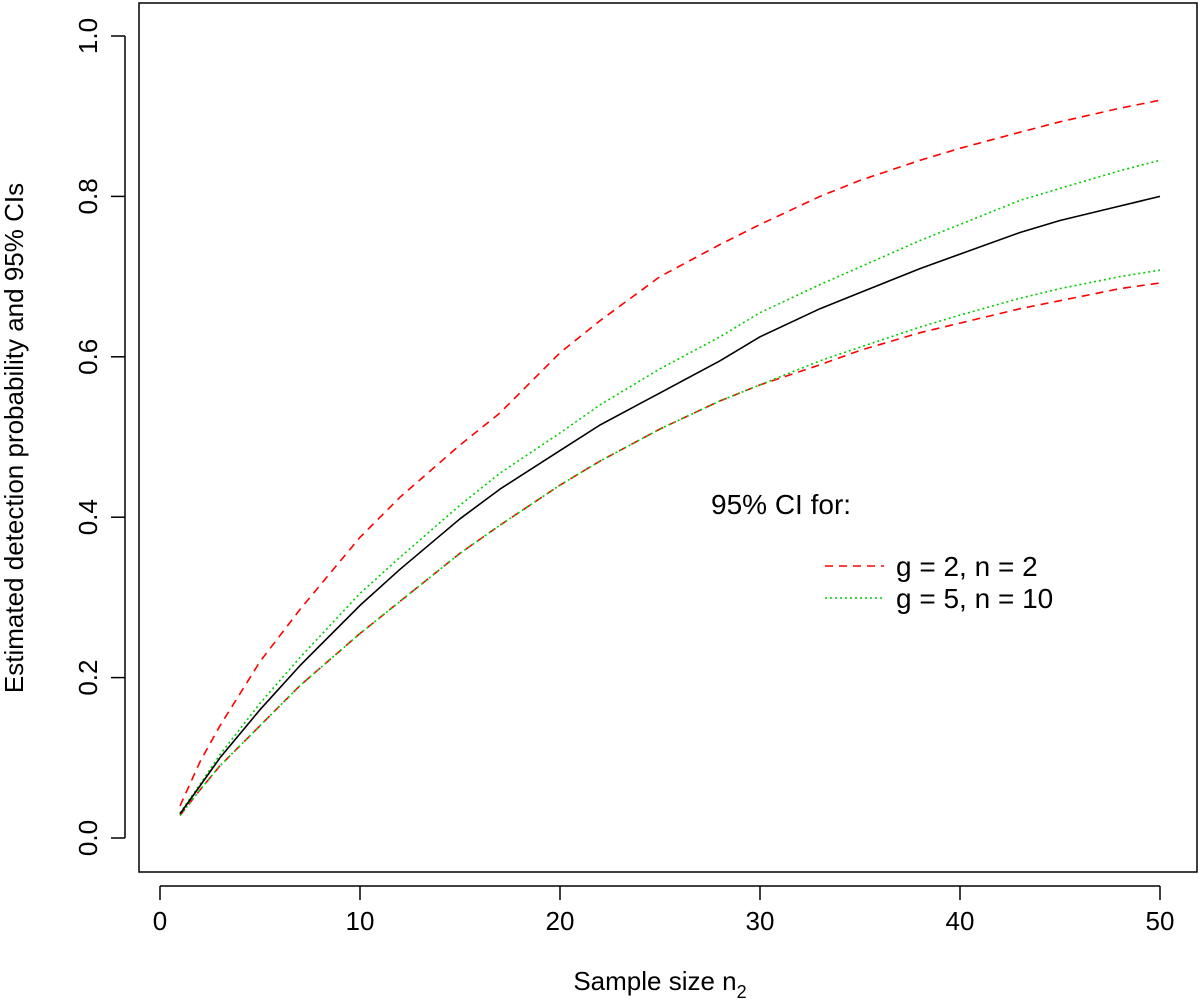 The height and width of the screenshot is (1001, 1200). Describe the element at coordinates (659, 983) in the screenshot. I see `x-axis-label: Sample size n2` at that location.